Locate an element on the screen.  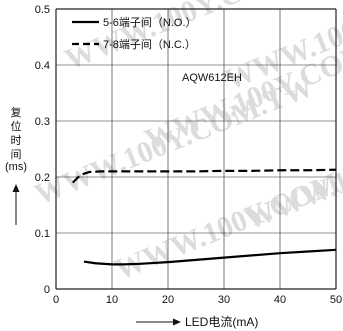
x-axis-label: LED电流(mA) is located at coordinates (221, 322).